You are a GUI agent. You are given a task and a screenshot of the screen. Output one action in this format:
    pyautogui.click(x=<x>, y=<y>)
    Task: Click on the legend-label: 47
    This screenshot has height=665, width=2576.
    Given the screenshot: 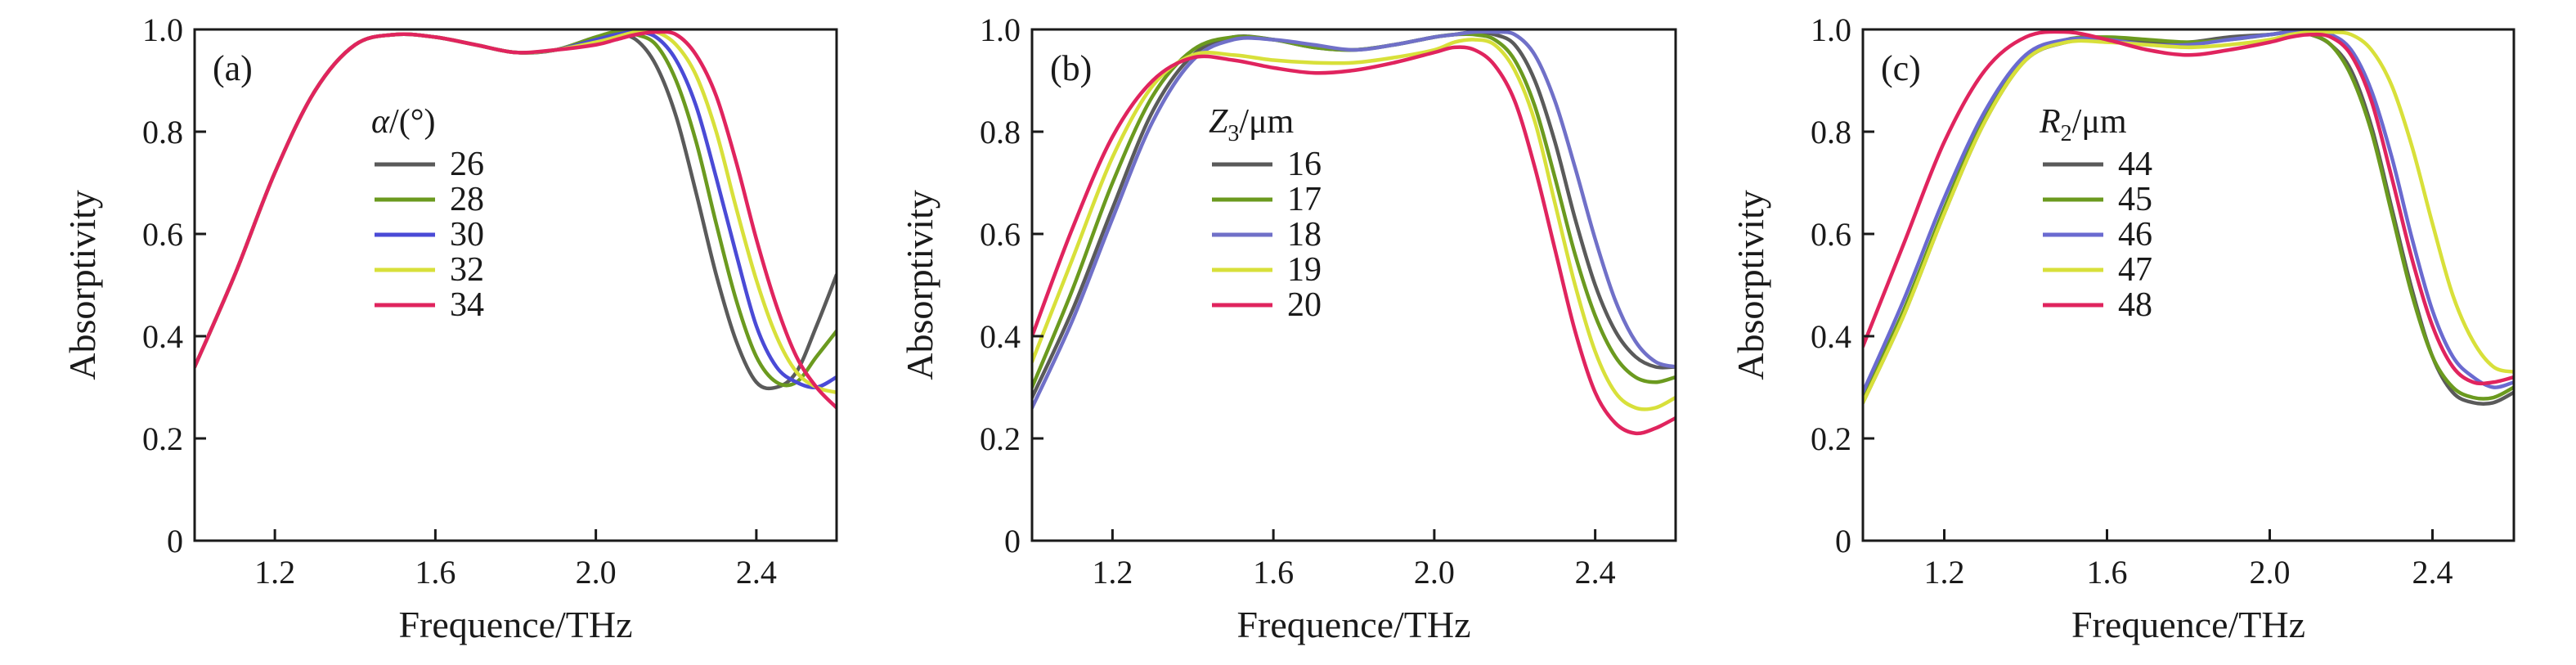 What is the action you would take?
    pyautogui.click(x=2135, y=270)
    